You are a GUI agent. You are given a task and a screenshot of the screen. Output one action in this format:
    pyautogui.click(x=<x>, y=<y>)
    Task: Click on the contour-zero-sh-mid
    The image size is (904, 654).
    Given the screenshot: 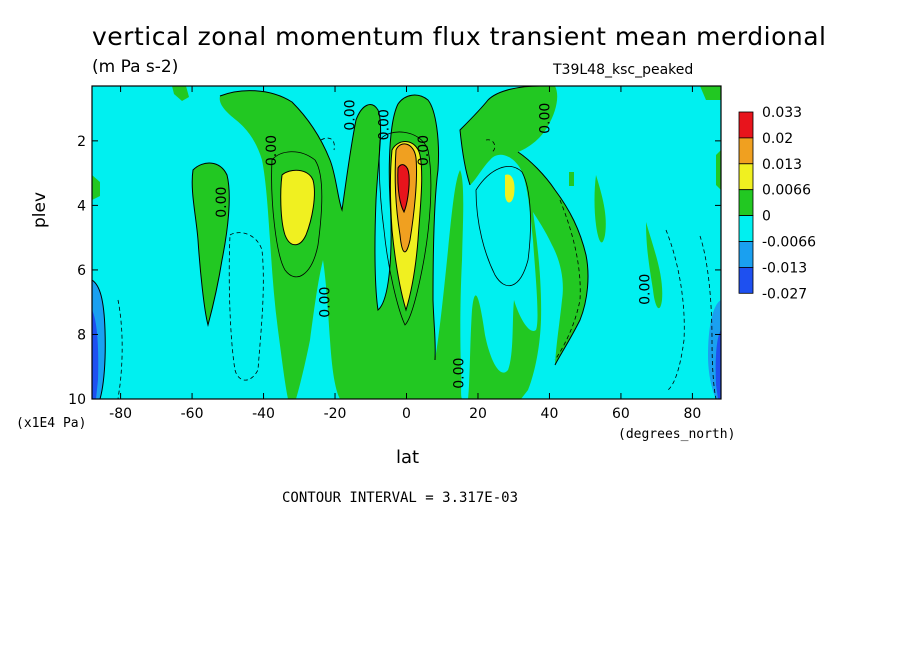 What is the action you would take?
    pyautogui.click(x=210, y=244)
    